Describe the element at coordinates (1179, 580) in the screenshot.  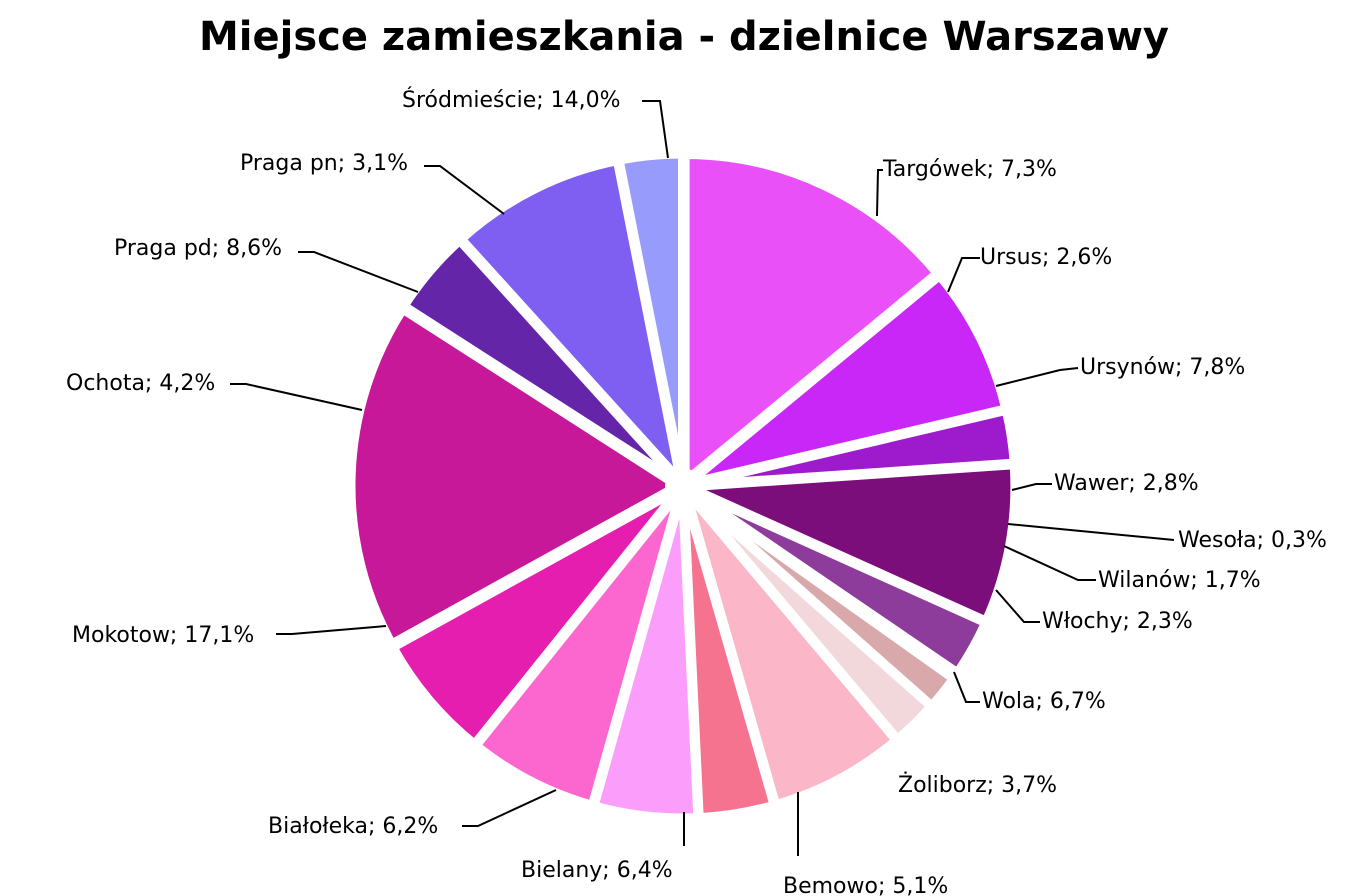
I see `slice-label: Wilanów; 1,7%` at that location.